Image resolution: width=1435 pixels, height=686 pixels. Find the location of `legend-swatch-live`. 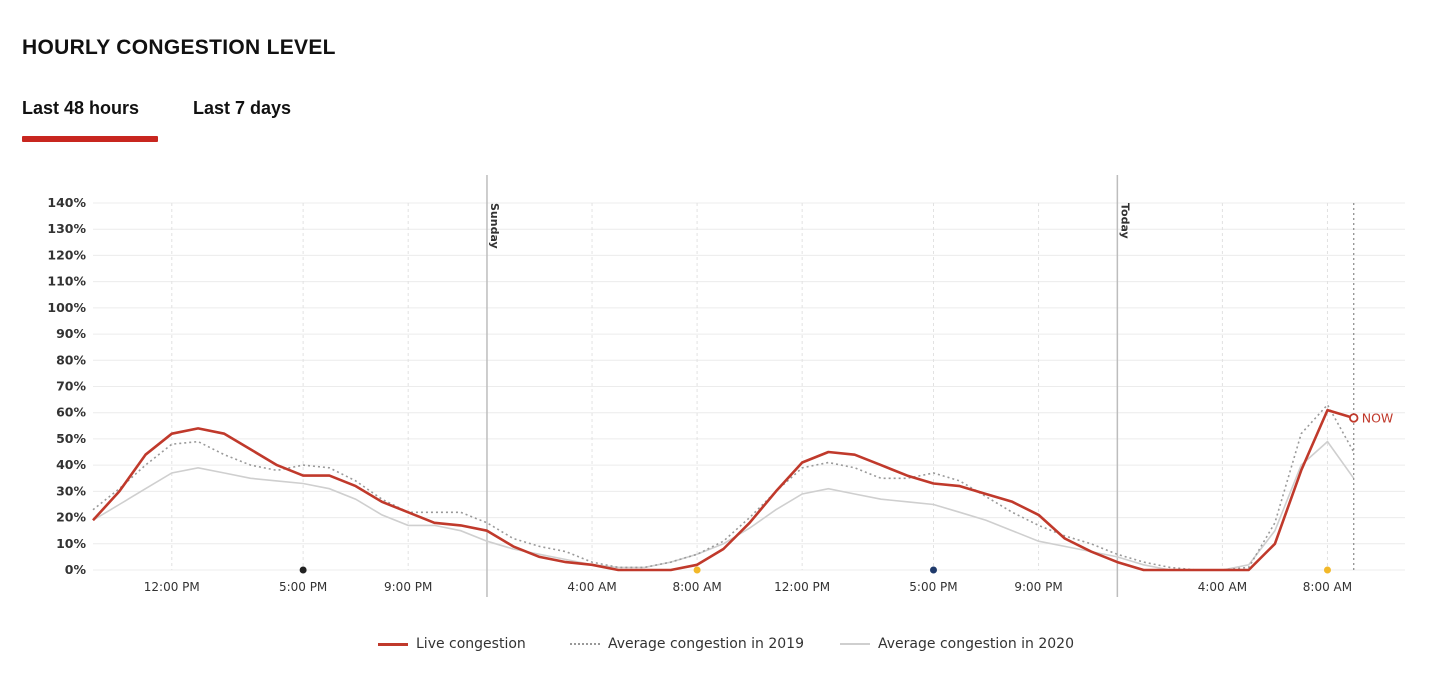

legend-swatch-live is located at coordinates (393, 644).